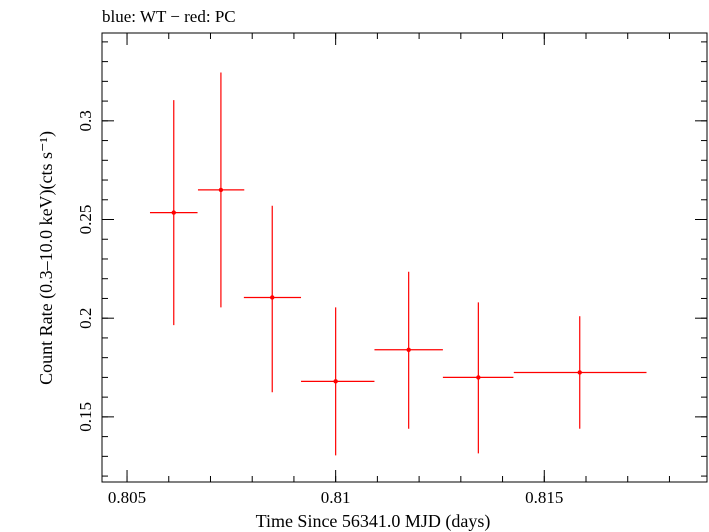  I want to click on y-tick-label: 0.15, so click(85, 417).